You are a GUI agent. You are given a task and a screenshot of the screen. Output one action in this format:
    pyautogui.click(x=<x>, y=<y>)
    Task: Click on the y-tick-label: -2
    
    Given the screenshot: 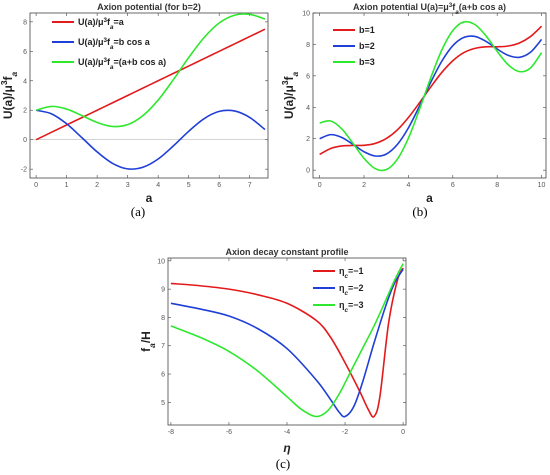 What is the action you would take?
    pyautogui.click(x=24, y=170)
    